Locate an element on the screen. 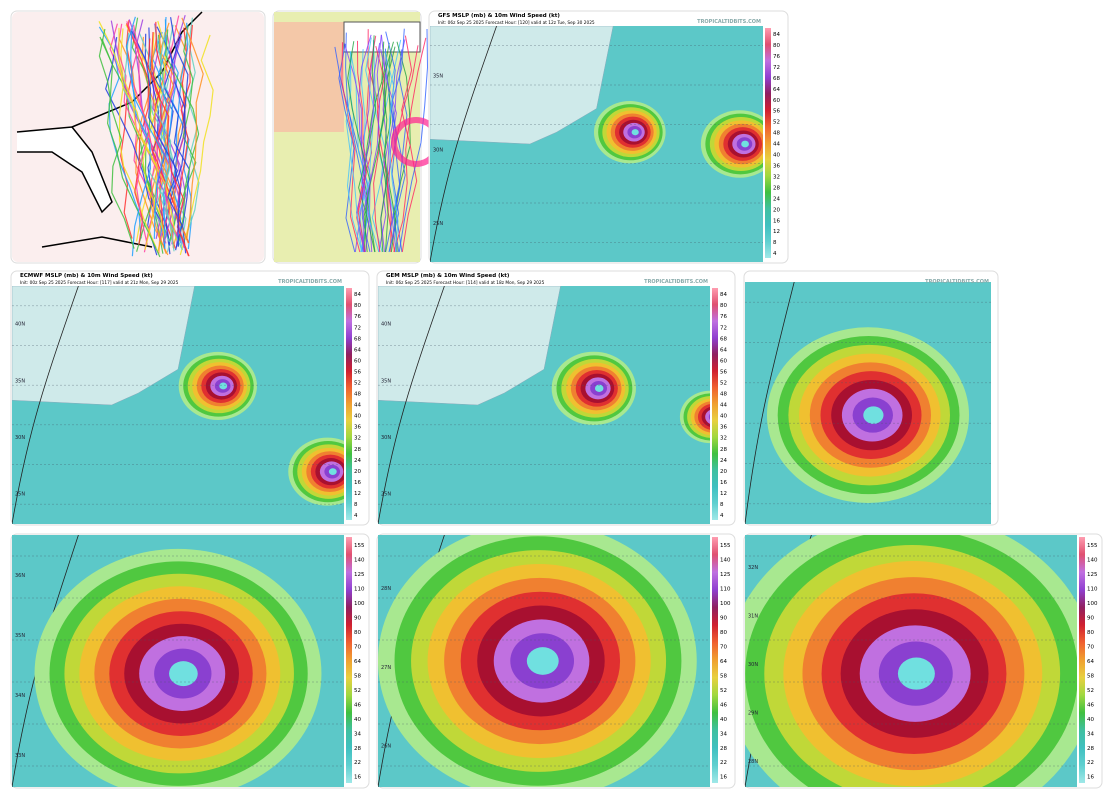 The width and height of the screenshot is (1107, 804). colorbar-label: 90 is located at coordinates (723, 619).